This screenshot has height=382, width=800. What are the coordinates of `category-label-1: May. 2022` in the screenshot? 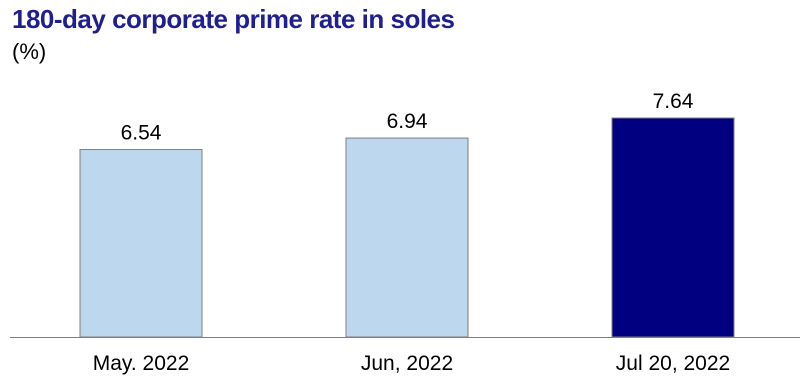 It's located at (141, 363).